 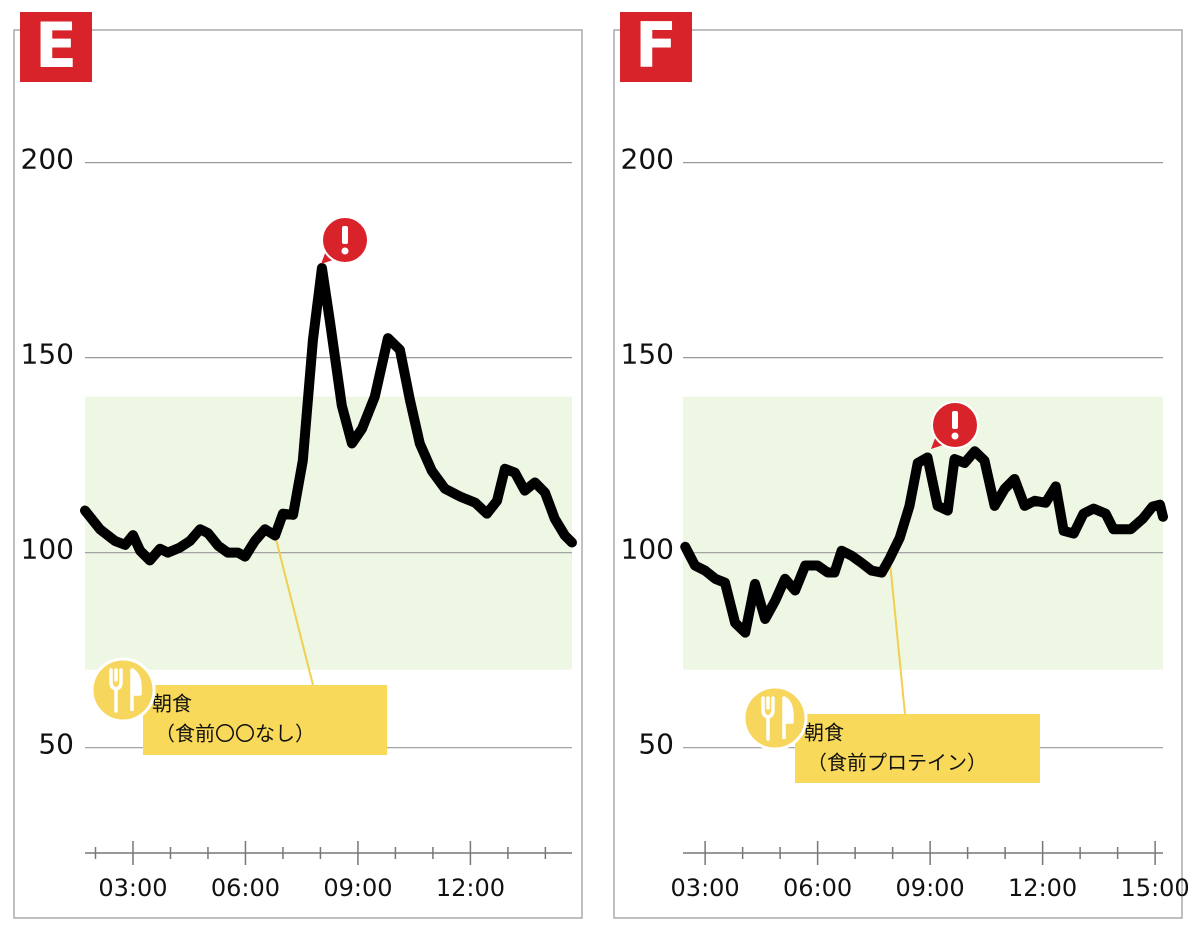 What do you see at coordinates (1155, 888) in the screenshot?
I see `x-tick-label: 15:00` at bounding box center [1155, 888].